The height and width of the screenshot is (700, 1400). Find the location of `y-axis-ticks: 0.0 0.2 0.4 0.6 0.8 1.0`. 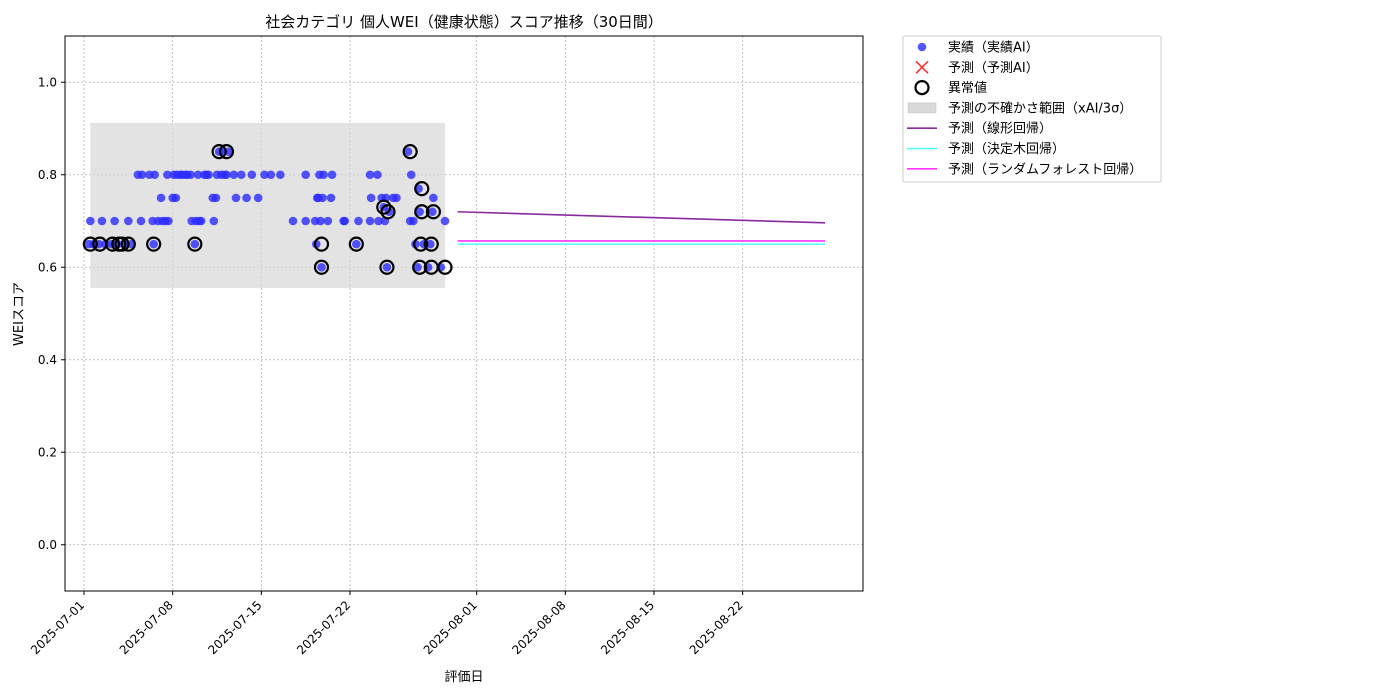

y-axis-ticks: 0.0 0.2 0.4 0.6 0.8 1.0 is located at coordinates (51, 313).